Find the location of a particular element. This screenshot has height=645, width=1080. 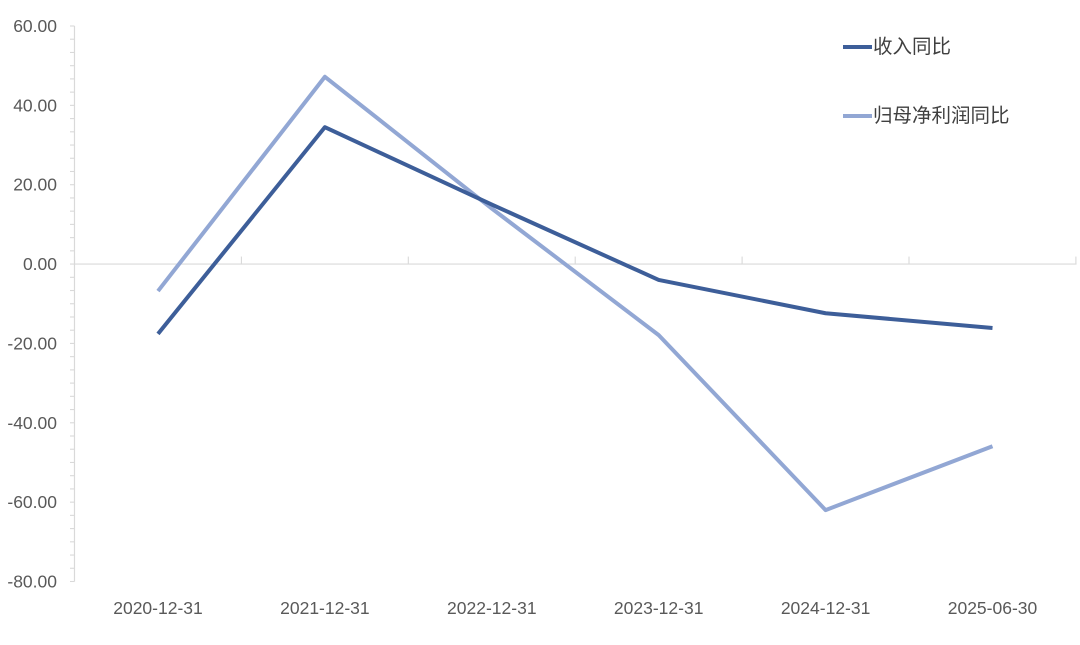

legend-line-swatch-revenue-yoy is located at coordinates (857, 47).